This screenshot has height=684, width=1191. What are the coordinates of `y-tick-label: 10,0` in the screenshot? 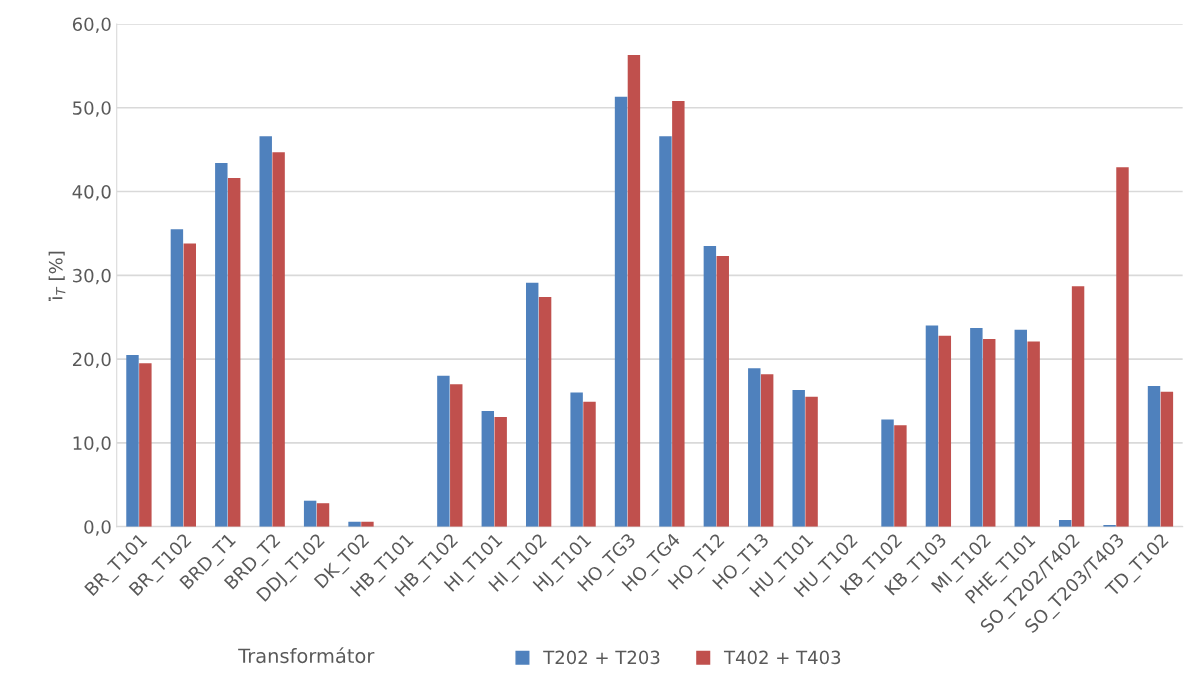 It's located at (92, 444).